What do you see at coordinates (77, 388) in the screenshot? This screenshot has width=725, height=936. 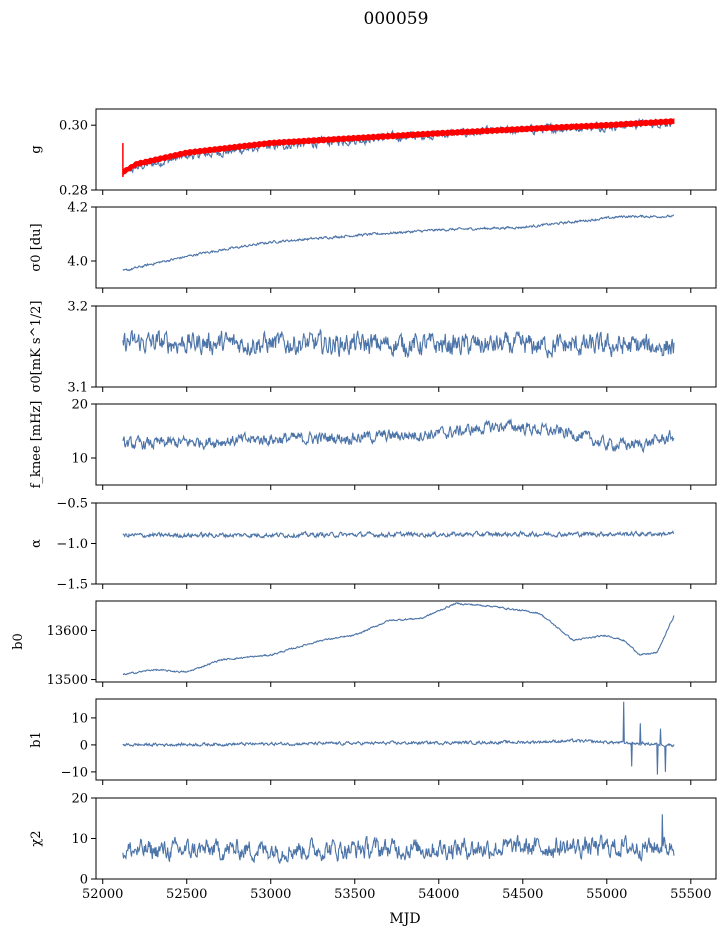 I see `y-tick-label: 3.1` at bounding box center [77, 388].